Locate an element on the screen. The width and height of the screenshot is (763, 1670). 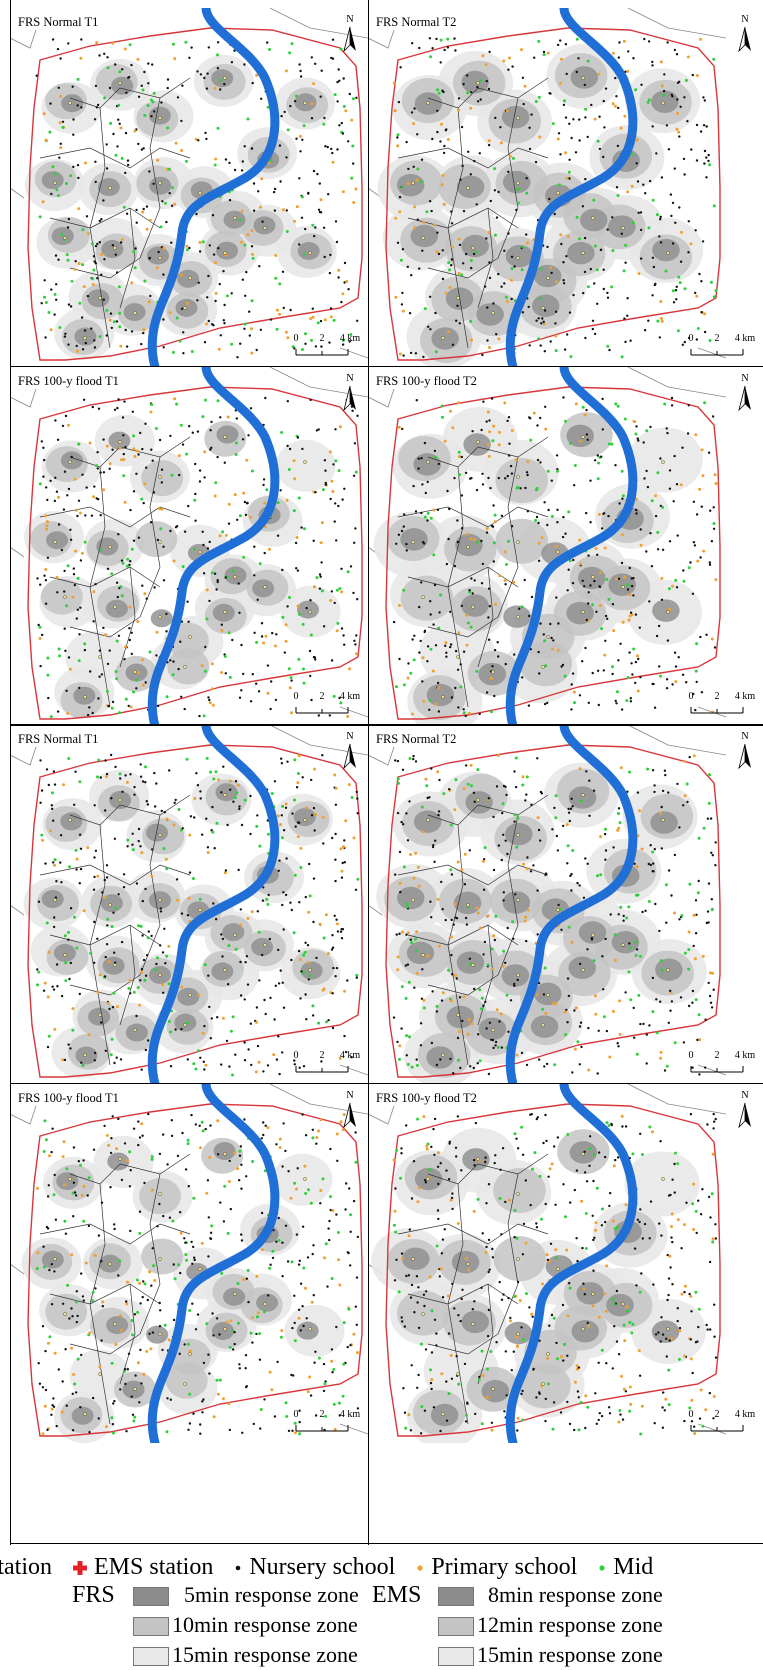
frs-5min-swatch is located at coordinates (151, 1596).